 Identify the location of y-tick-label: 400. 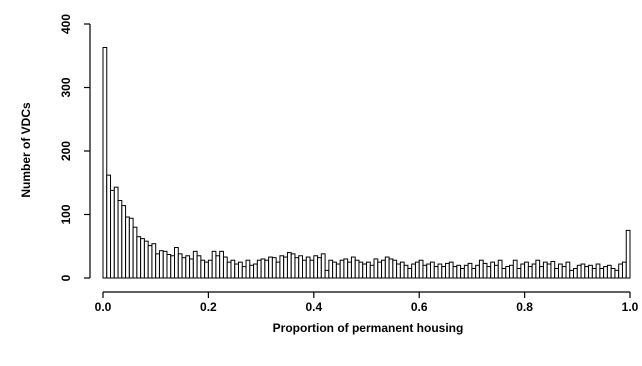
(66, 24).